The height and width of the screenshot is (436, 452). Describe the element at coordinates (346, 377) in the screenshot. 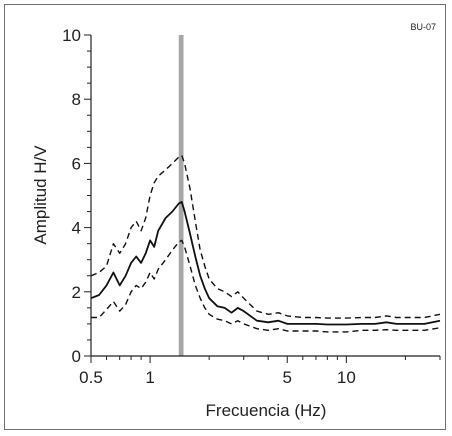

I see `x-tick-label: 10` at that location.